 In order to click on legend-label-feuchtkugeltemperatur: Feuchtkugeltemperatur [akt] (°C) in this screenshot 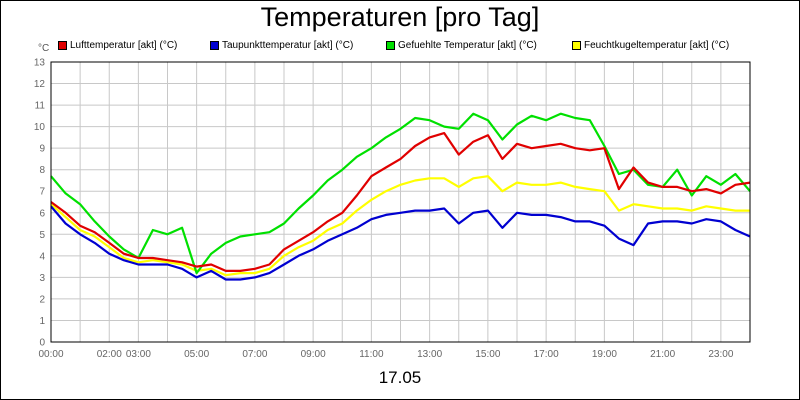, I will do `click(657, 45)`.